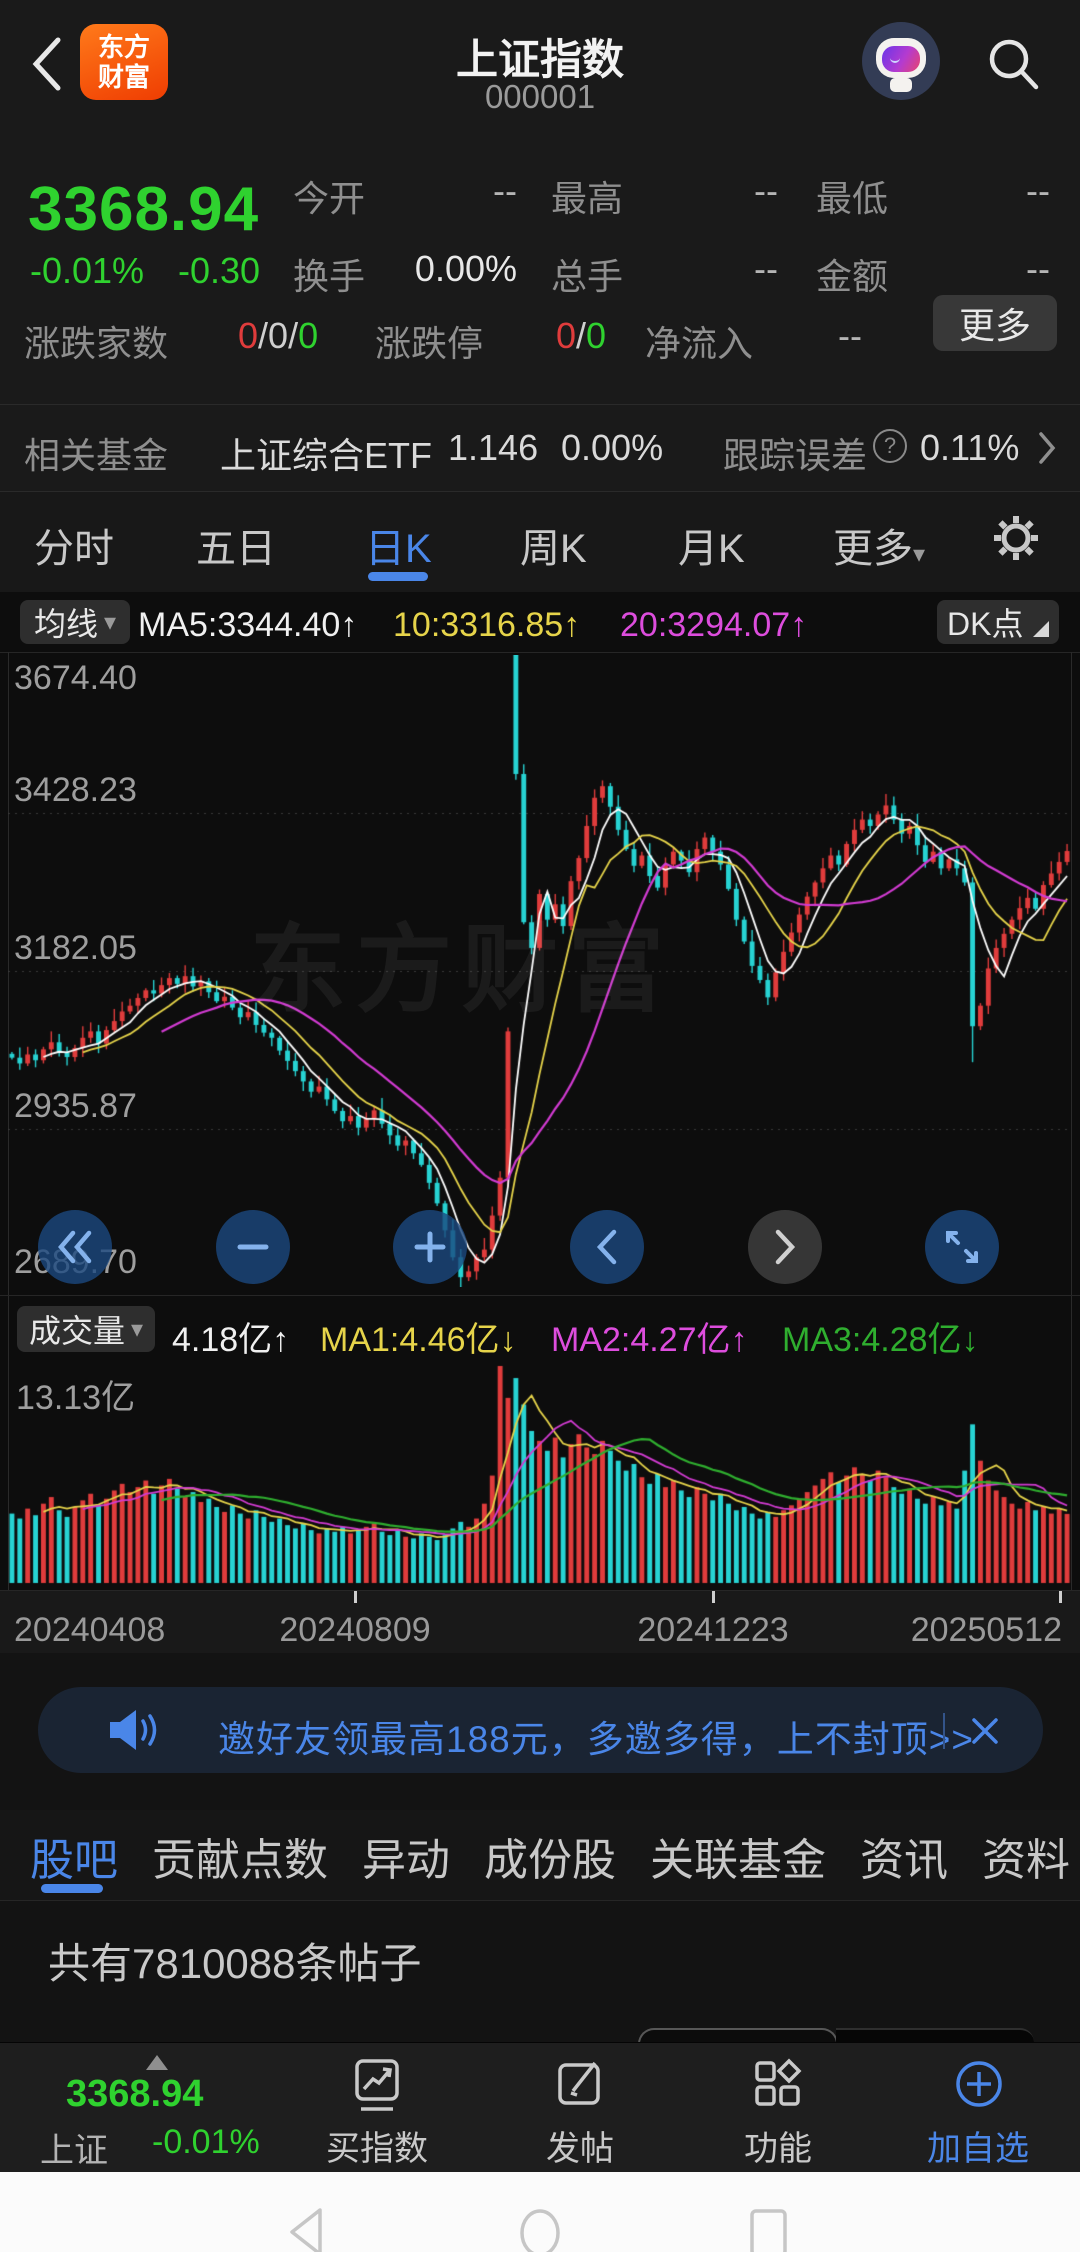 This screenshot has width=1080, height=2252. Describe the element at coordinates (587, 198) in the screenshot. I see `stat-label-high: 最高` at that location.